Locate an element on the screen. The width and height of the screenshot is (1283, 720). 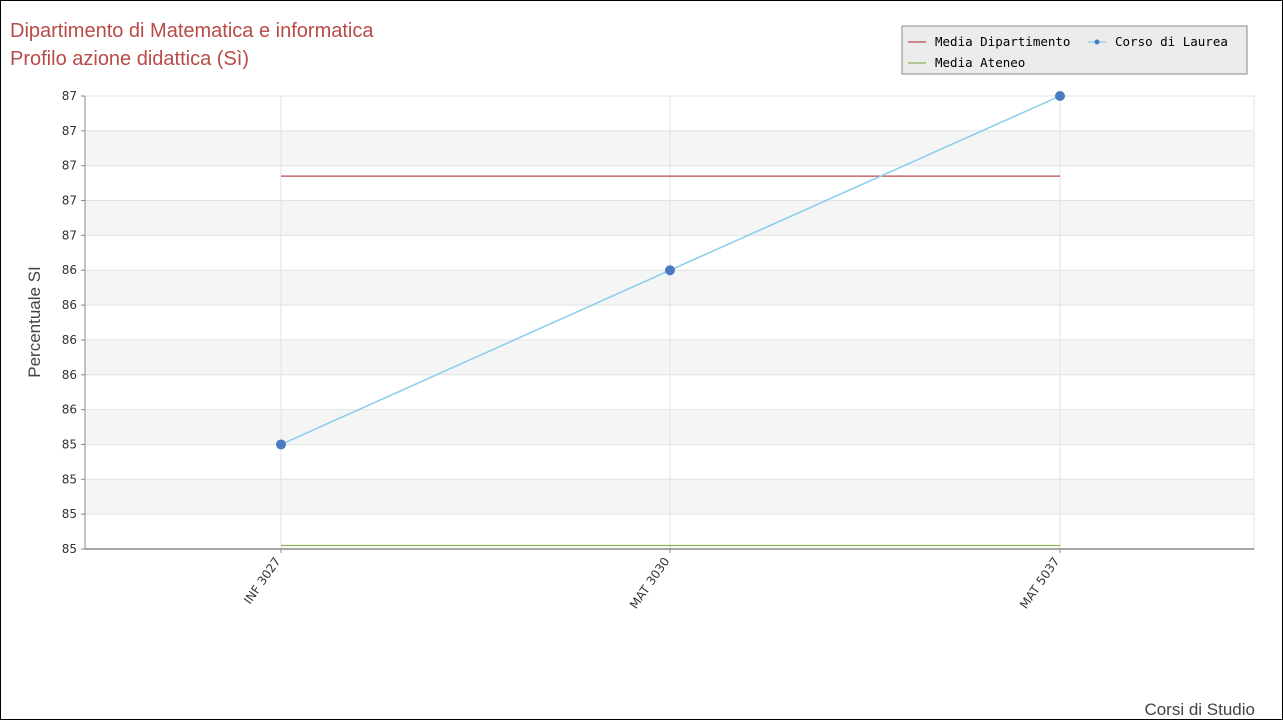
legend-label-corso-di-laurea: Corso di Laurea is located at coordinates (1171, 41).